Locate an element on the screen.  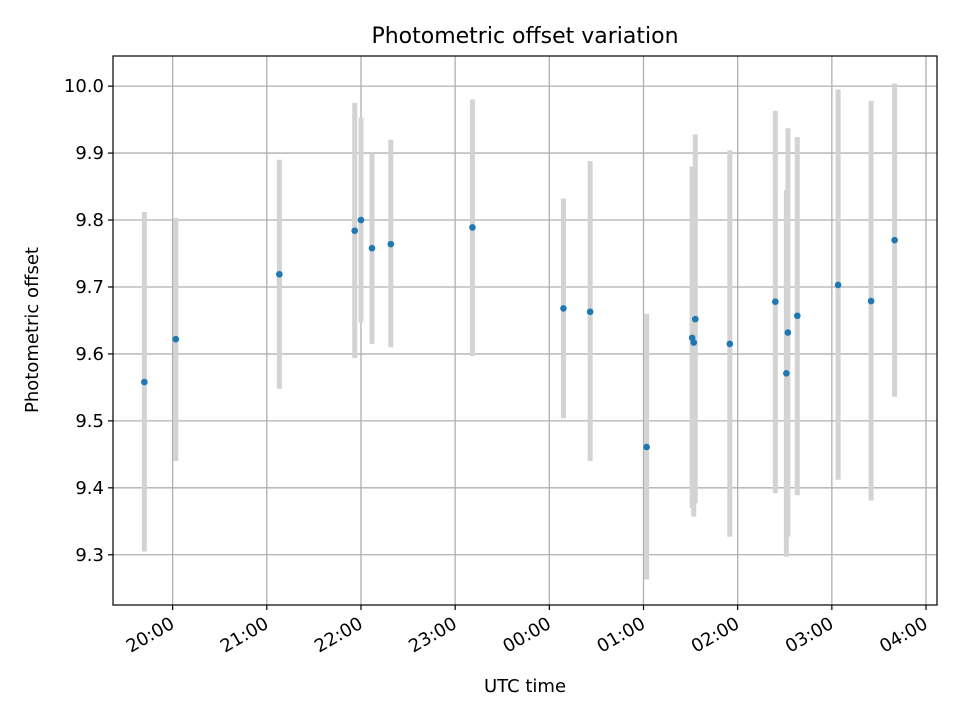
y-tick-label: 9.6 is located at coordinates (89, 354).